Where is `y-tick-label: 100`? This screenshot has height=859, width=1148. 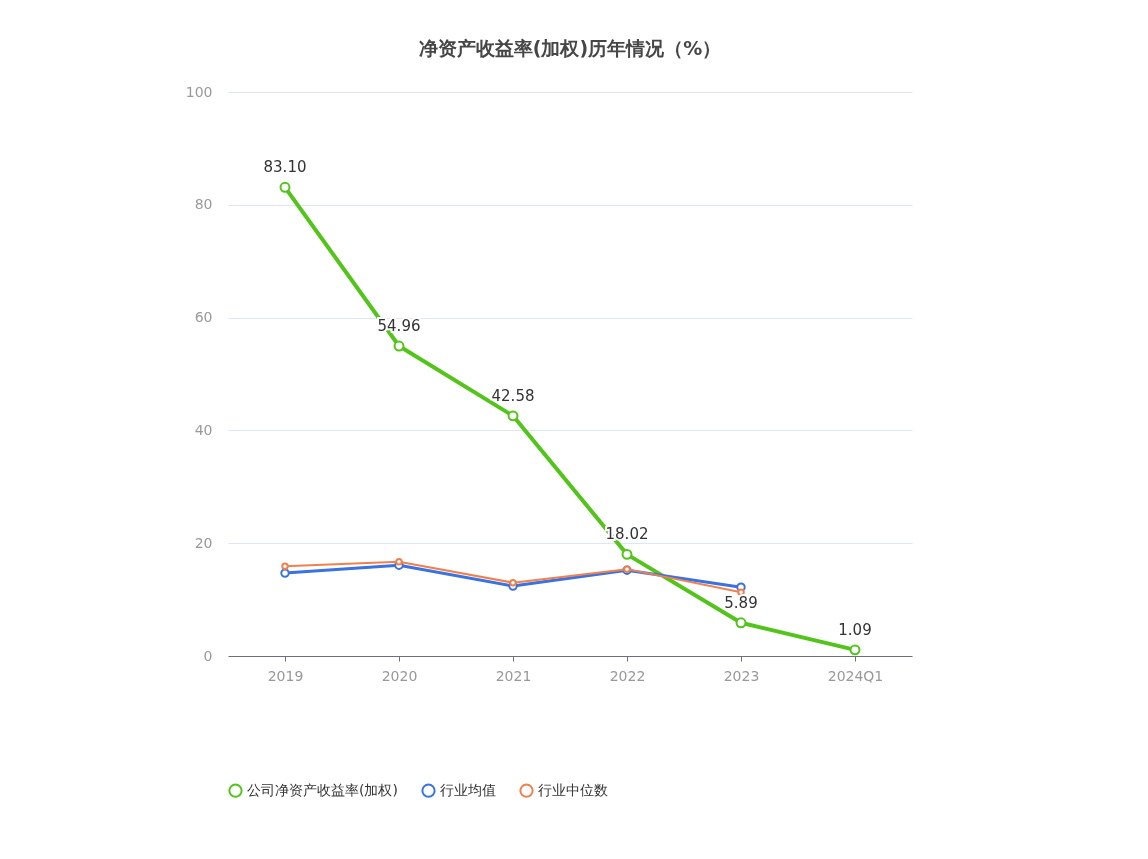 y-tick-label: 100 is located at coordinates (199, 91).